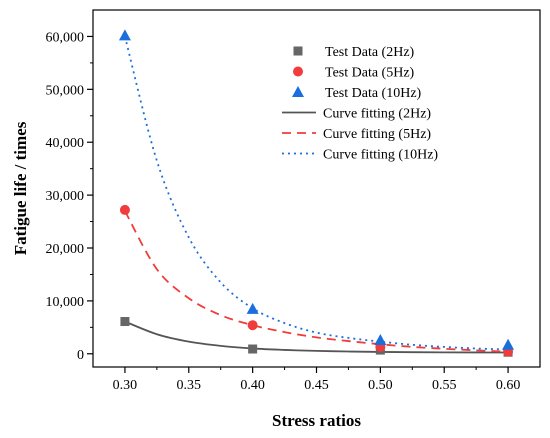 This screenshot has width=550, height=438. I want to click on x-tick-label: 0.35, so click(189, 385).